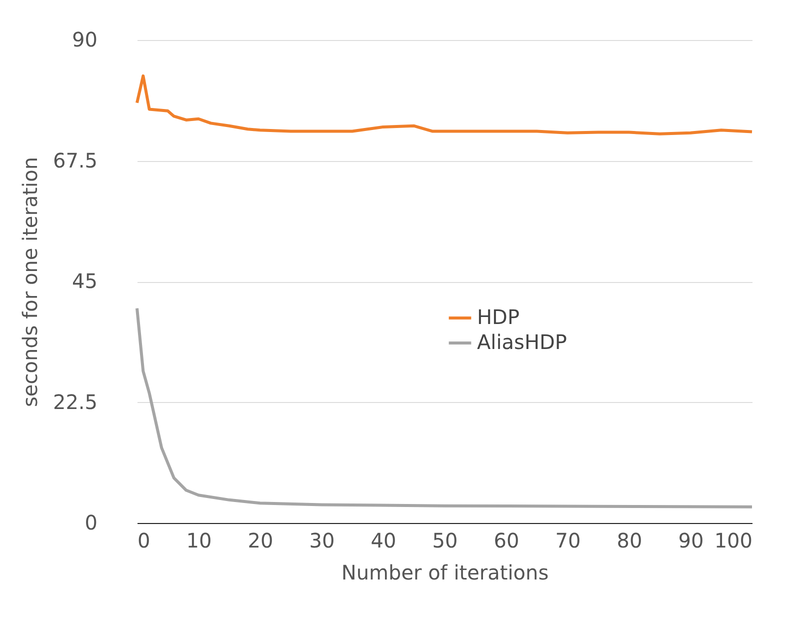  I want to click on x-tick-label: 20, so click(261, 540).